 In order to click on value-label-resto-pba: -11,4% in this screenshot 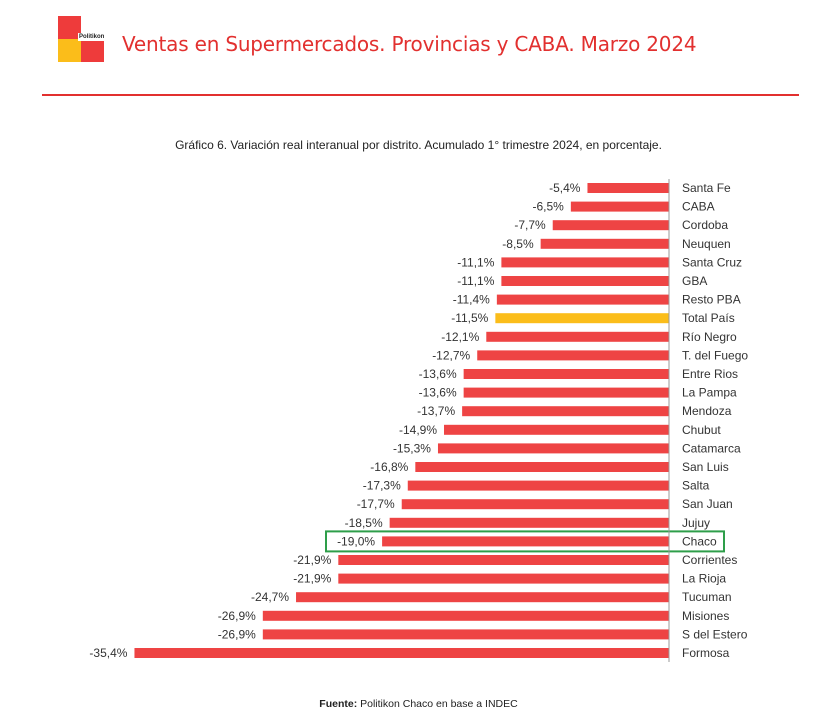, I will do `click(471, 300)`.